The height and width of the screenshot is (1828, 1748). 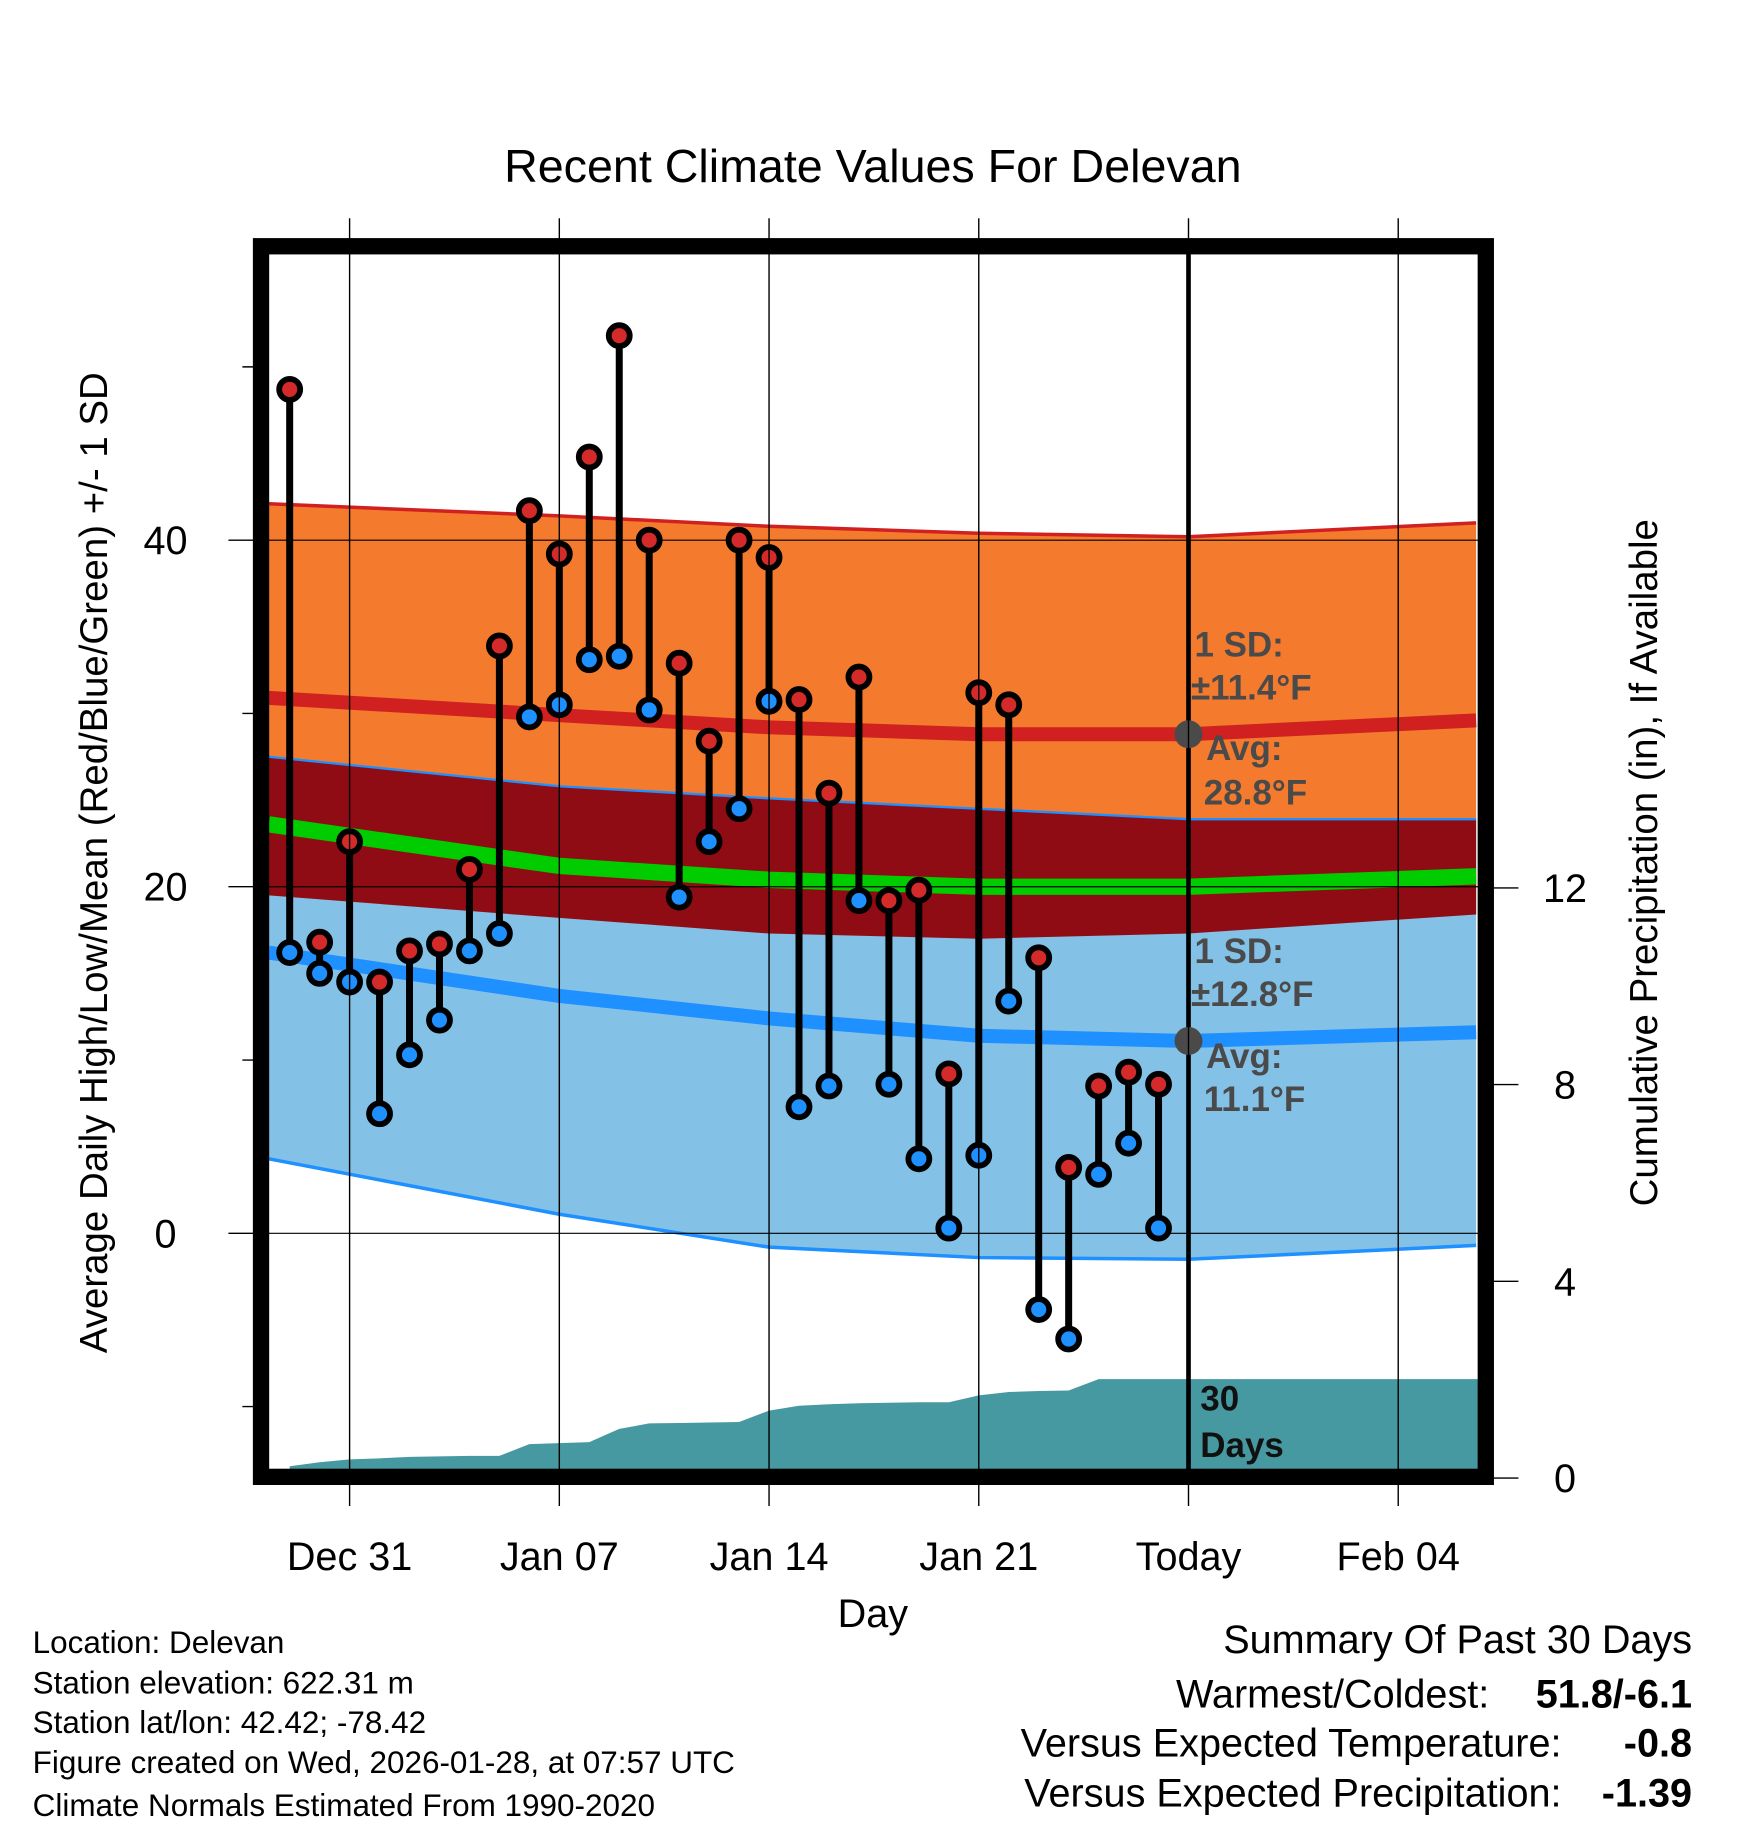 What do you see at coordinates (872, 716) in the screenshot?
I see `high-avg-line` at bounding box center [872, 716].